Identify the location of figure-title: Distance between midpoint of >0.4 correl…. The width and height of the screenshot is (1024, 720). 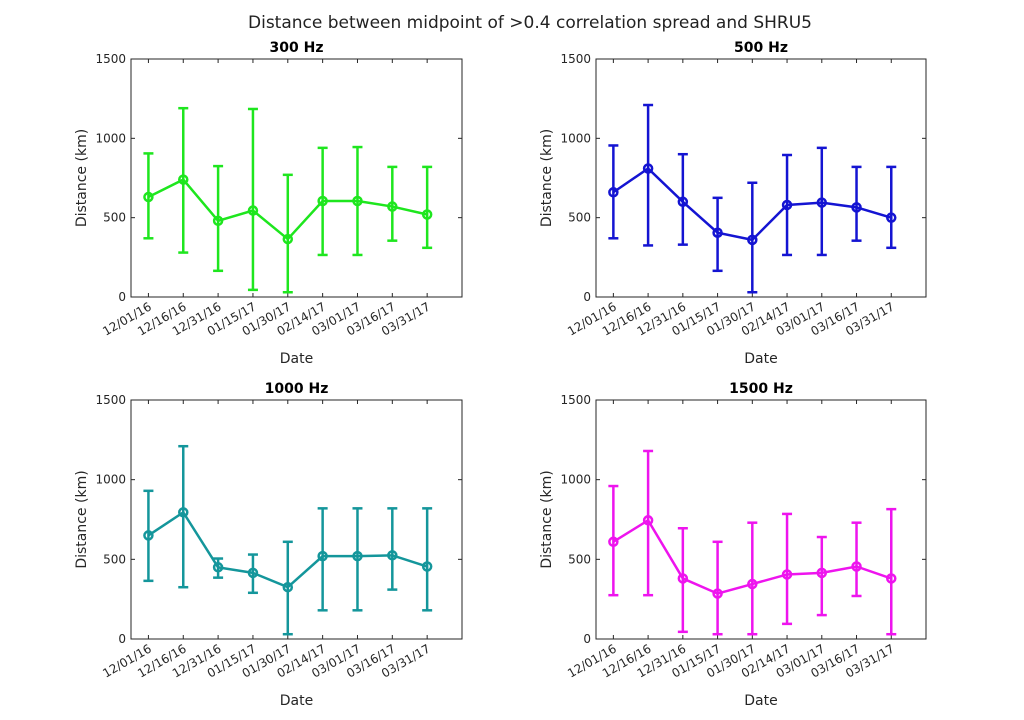
(530, 23).